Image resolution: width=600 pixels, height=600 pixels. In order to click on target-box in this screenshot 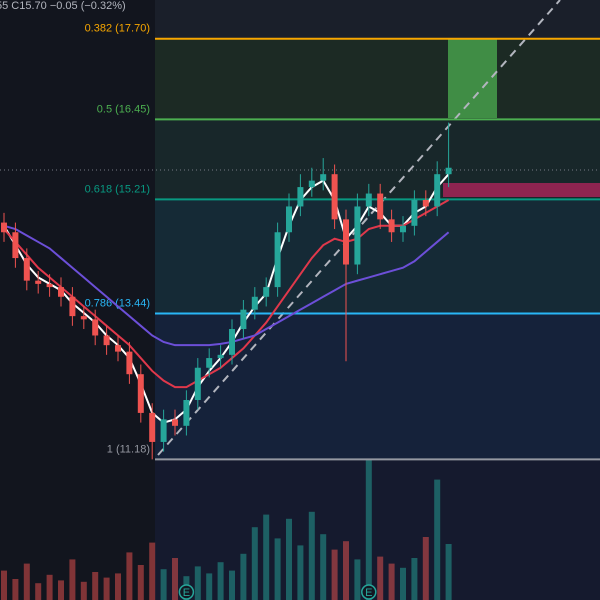, I will do `click(472, 78)`.